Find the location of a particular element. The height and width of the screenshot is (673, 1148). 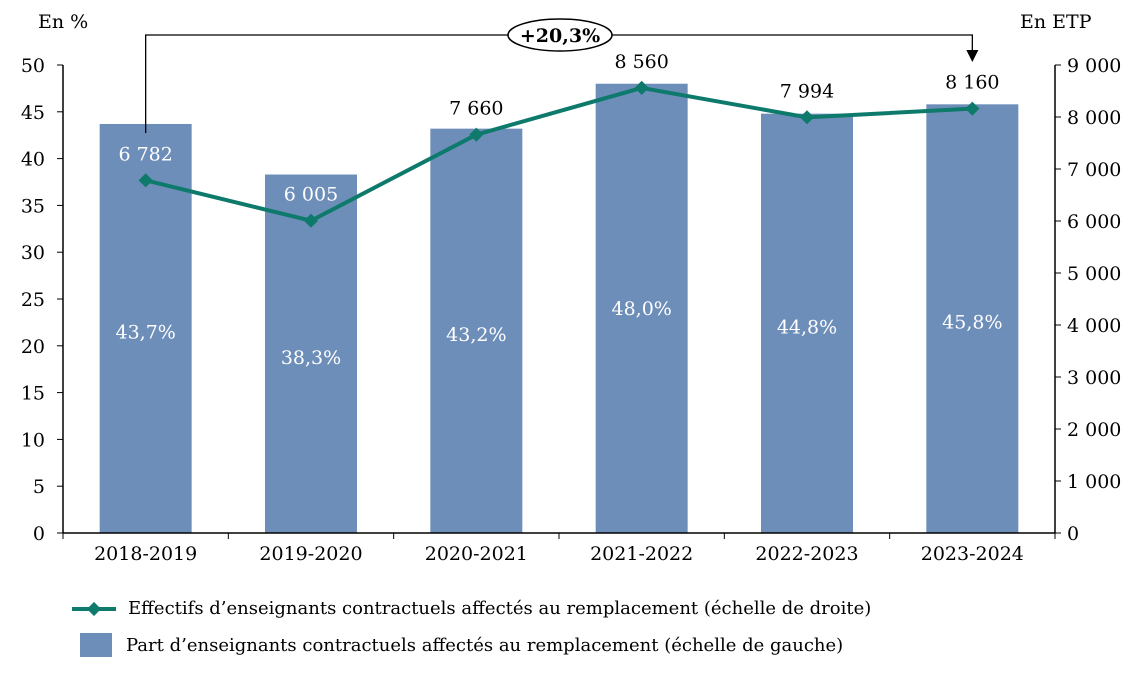

x-tick-label: 2021-2022 is located at coordinates (641, 554).